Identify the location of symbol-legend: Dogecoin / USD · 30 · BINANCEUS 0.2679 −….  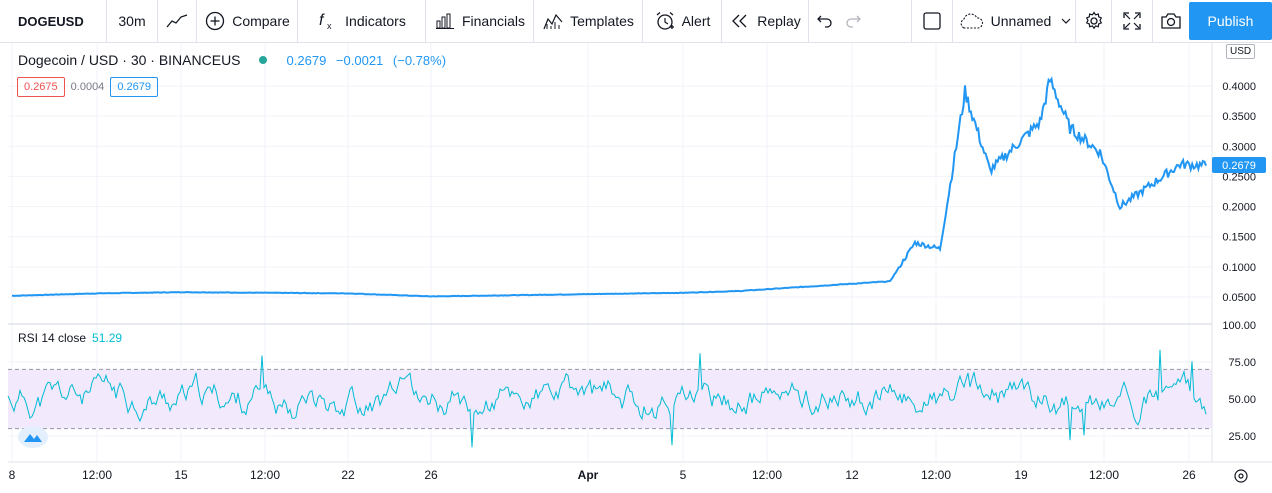
(235, 60).